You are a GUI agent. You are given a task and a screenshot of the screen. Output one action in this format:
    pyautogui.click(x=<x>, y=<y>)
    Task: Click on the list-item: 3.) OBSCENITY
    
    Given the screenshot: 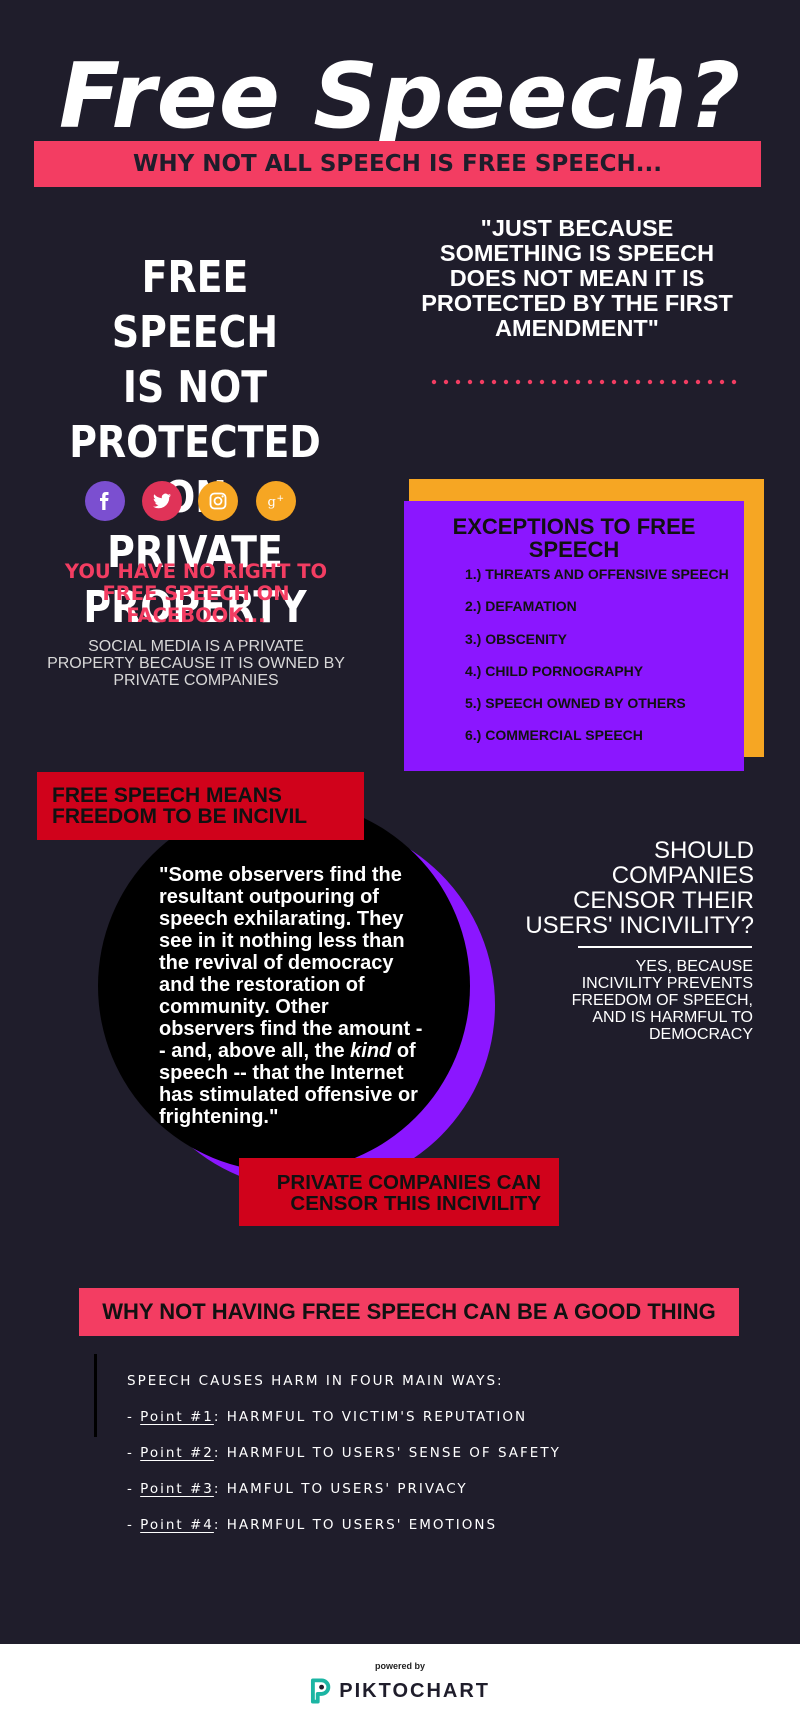 What is the action you would take?
    pyautogui.click(x=516, y=638)
    